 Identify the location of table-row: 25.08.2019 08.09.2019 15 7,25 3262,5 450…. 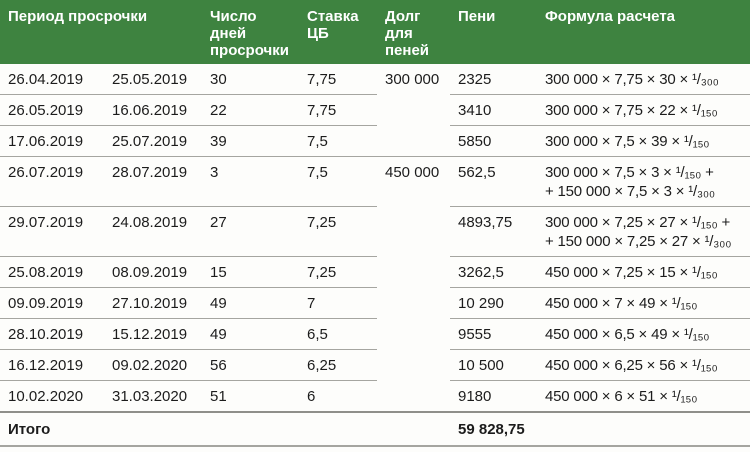
(375, 272).